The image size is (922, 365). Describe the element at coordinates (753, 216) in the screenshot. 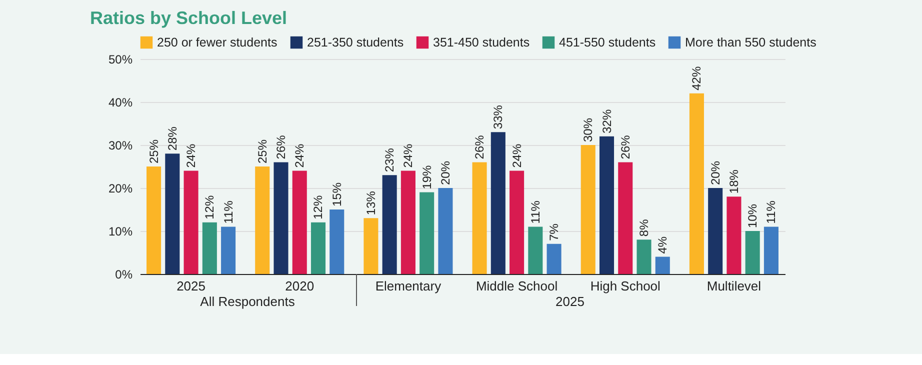

I see `data-label: 10%` at that location.